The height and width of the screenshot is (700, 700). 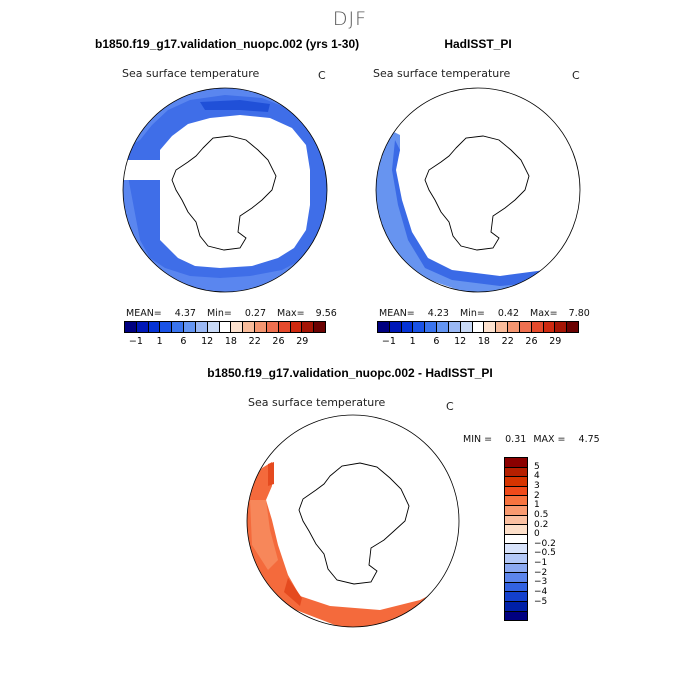 I want to click on panel-1-min-value: 0.27, so click(x=255, y=313).